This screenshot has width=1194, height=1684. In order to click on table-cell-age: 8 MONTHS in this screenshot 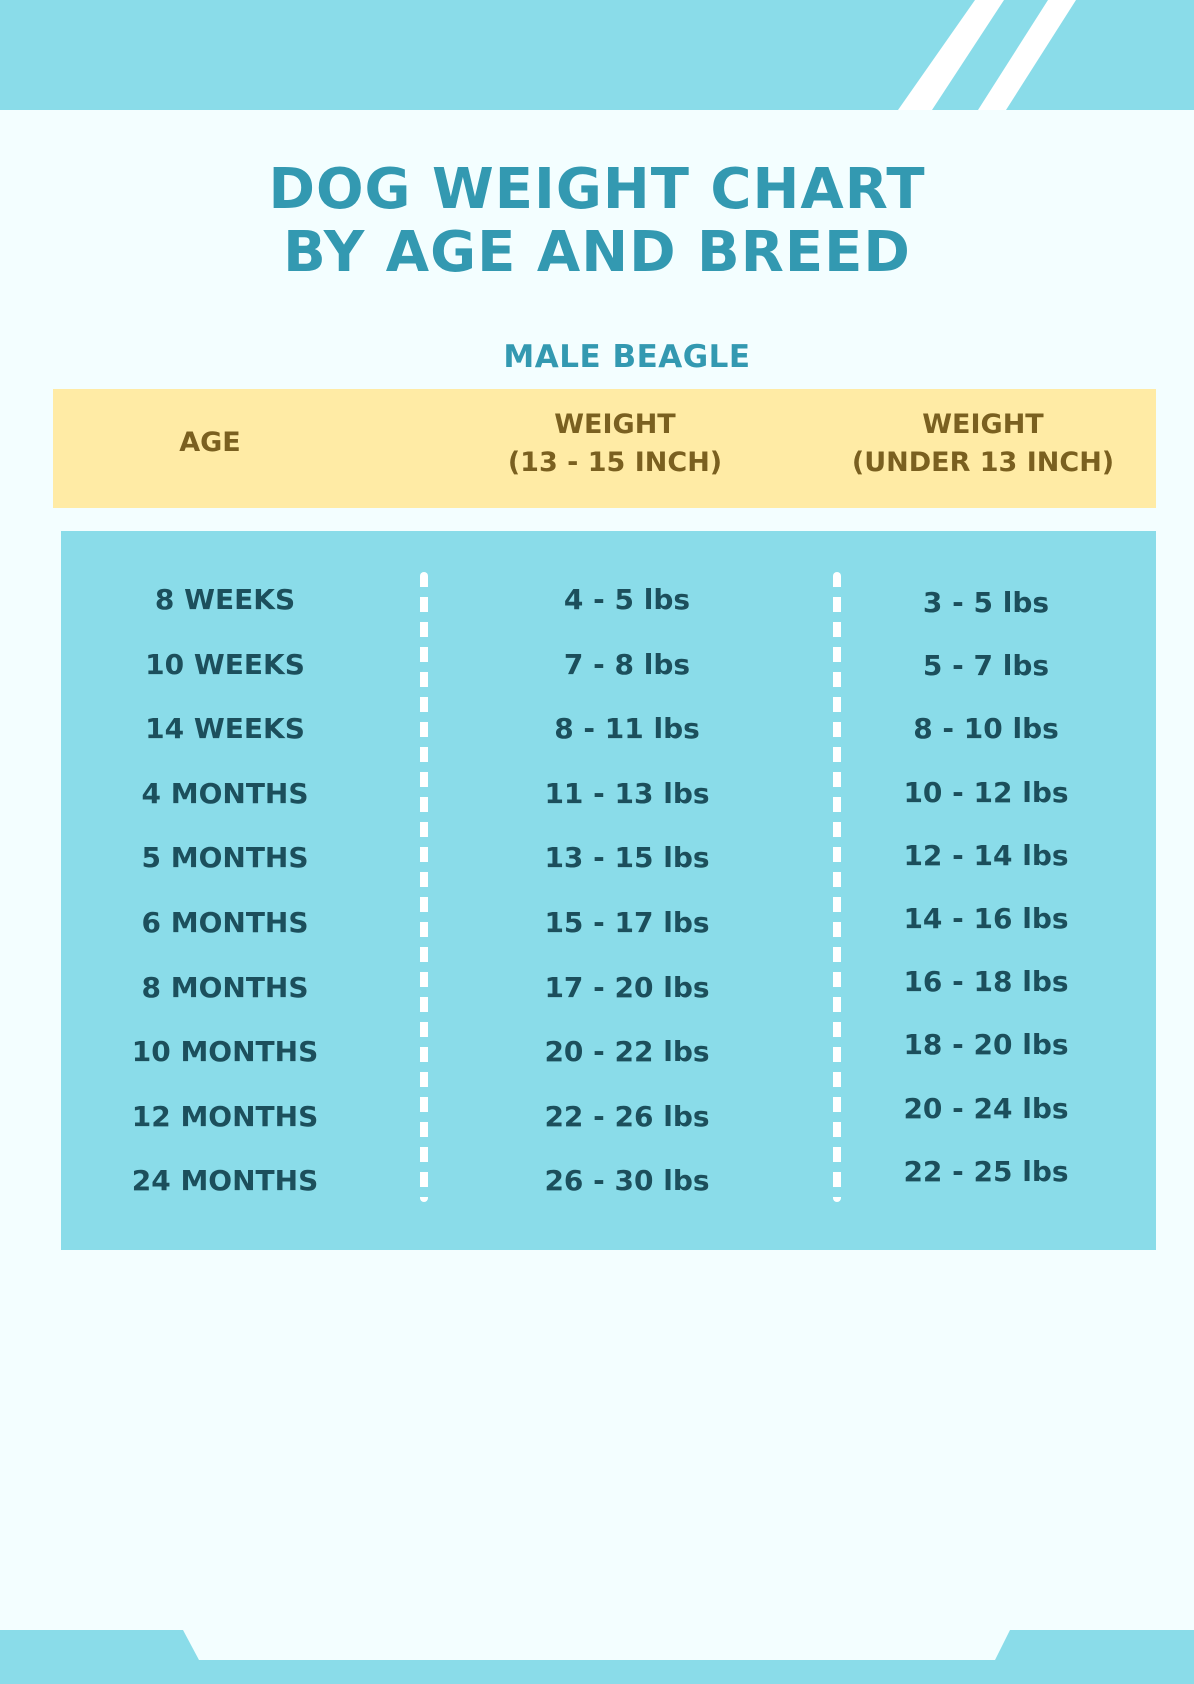, I will do `click(225, 987)`.